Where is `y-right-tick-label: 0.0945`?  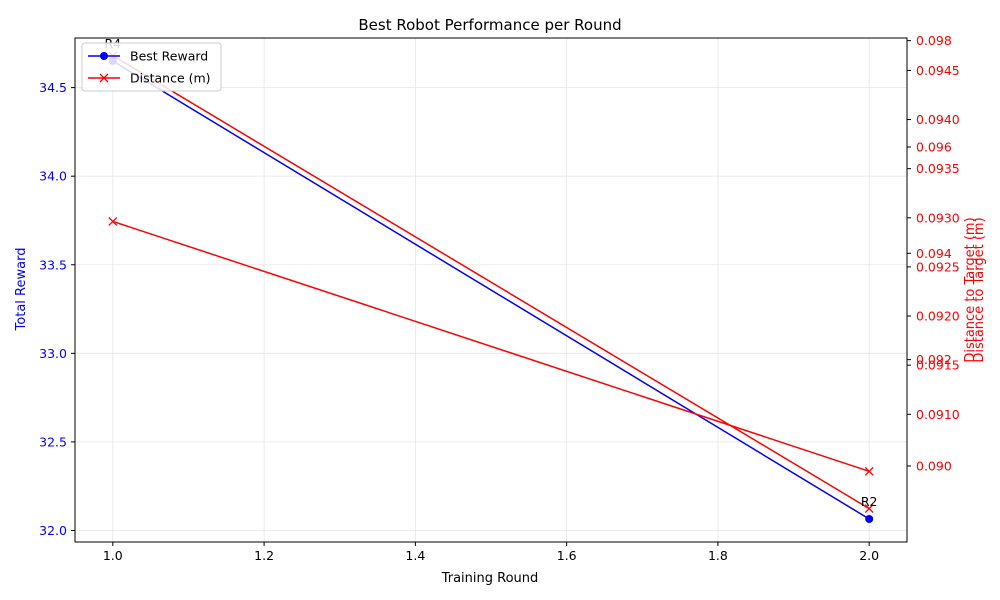
y-right-tick-label: 0.0945 is located at coordinates (938, 70).